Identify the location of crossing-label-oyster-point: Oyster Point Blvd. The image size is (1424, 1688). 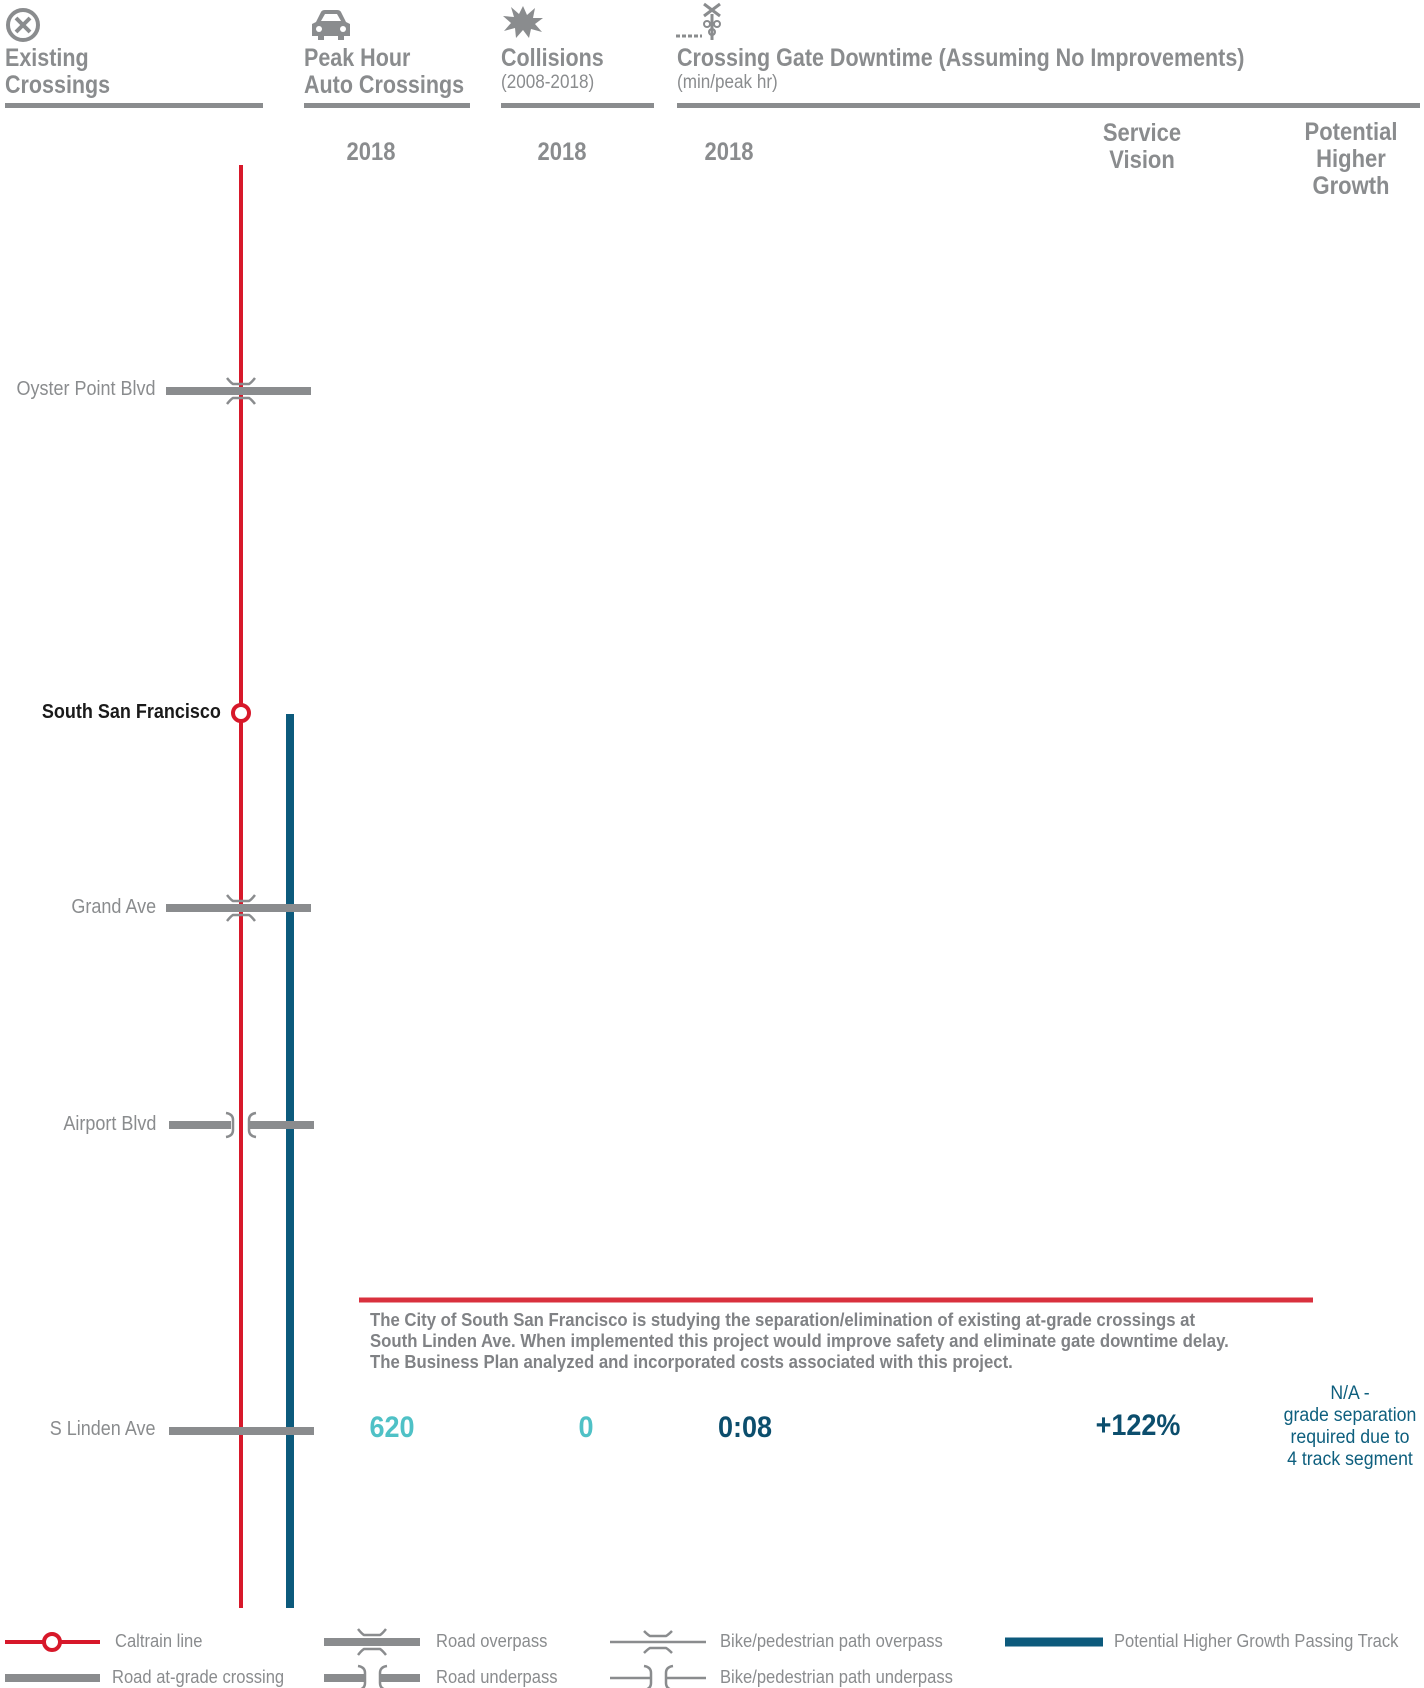
(86, 389).